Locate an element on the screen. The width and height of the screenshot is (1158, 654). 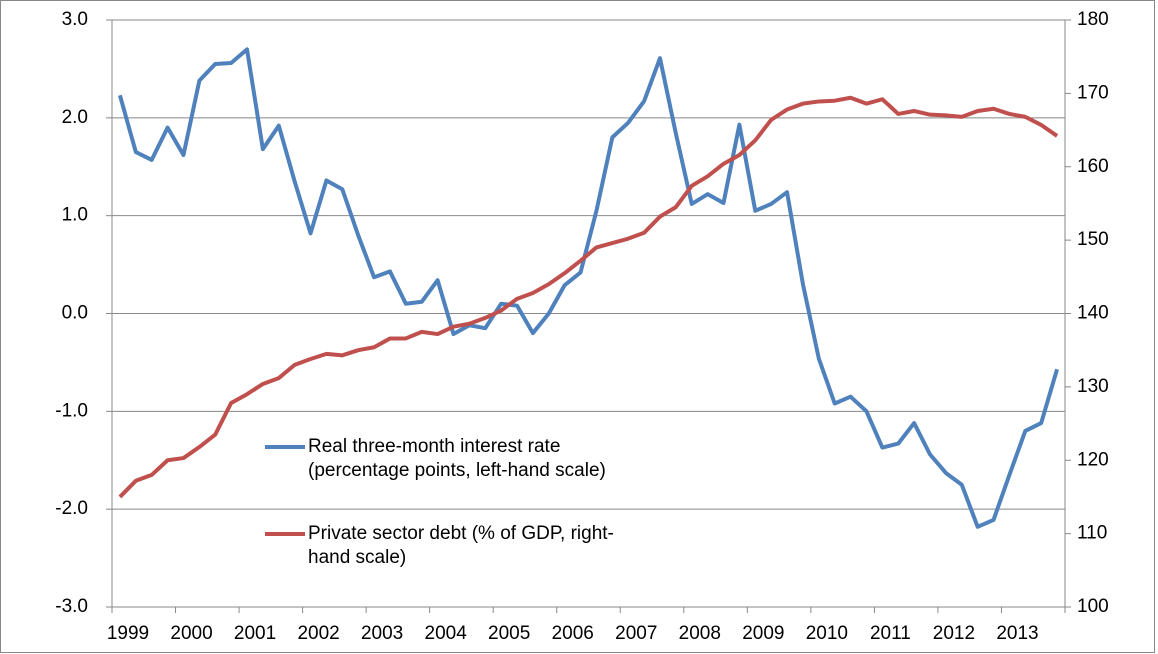
y2-tick-label: 180 is located at coordinates (1093, 19).